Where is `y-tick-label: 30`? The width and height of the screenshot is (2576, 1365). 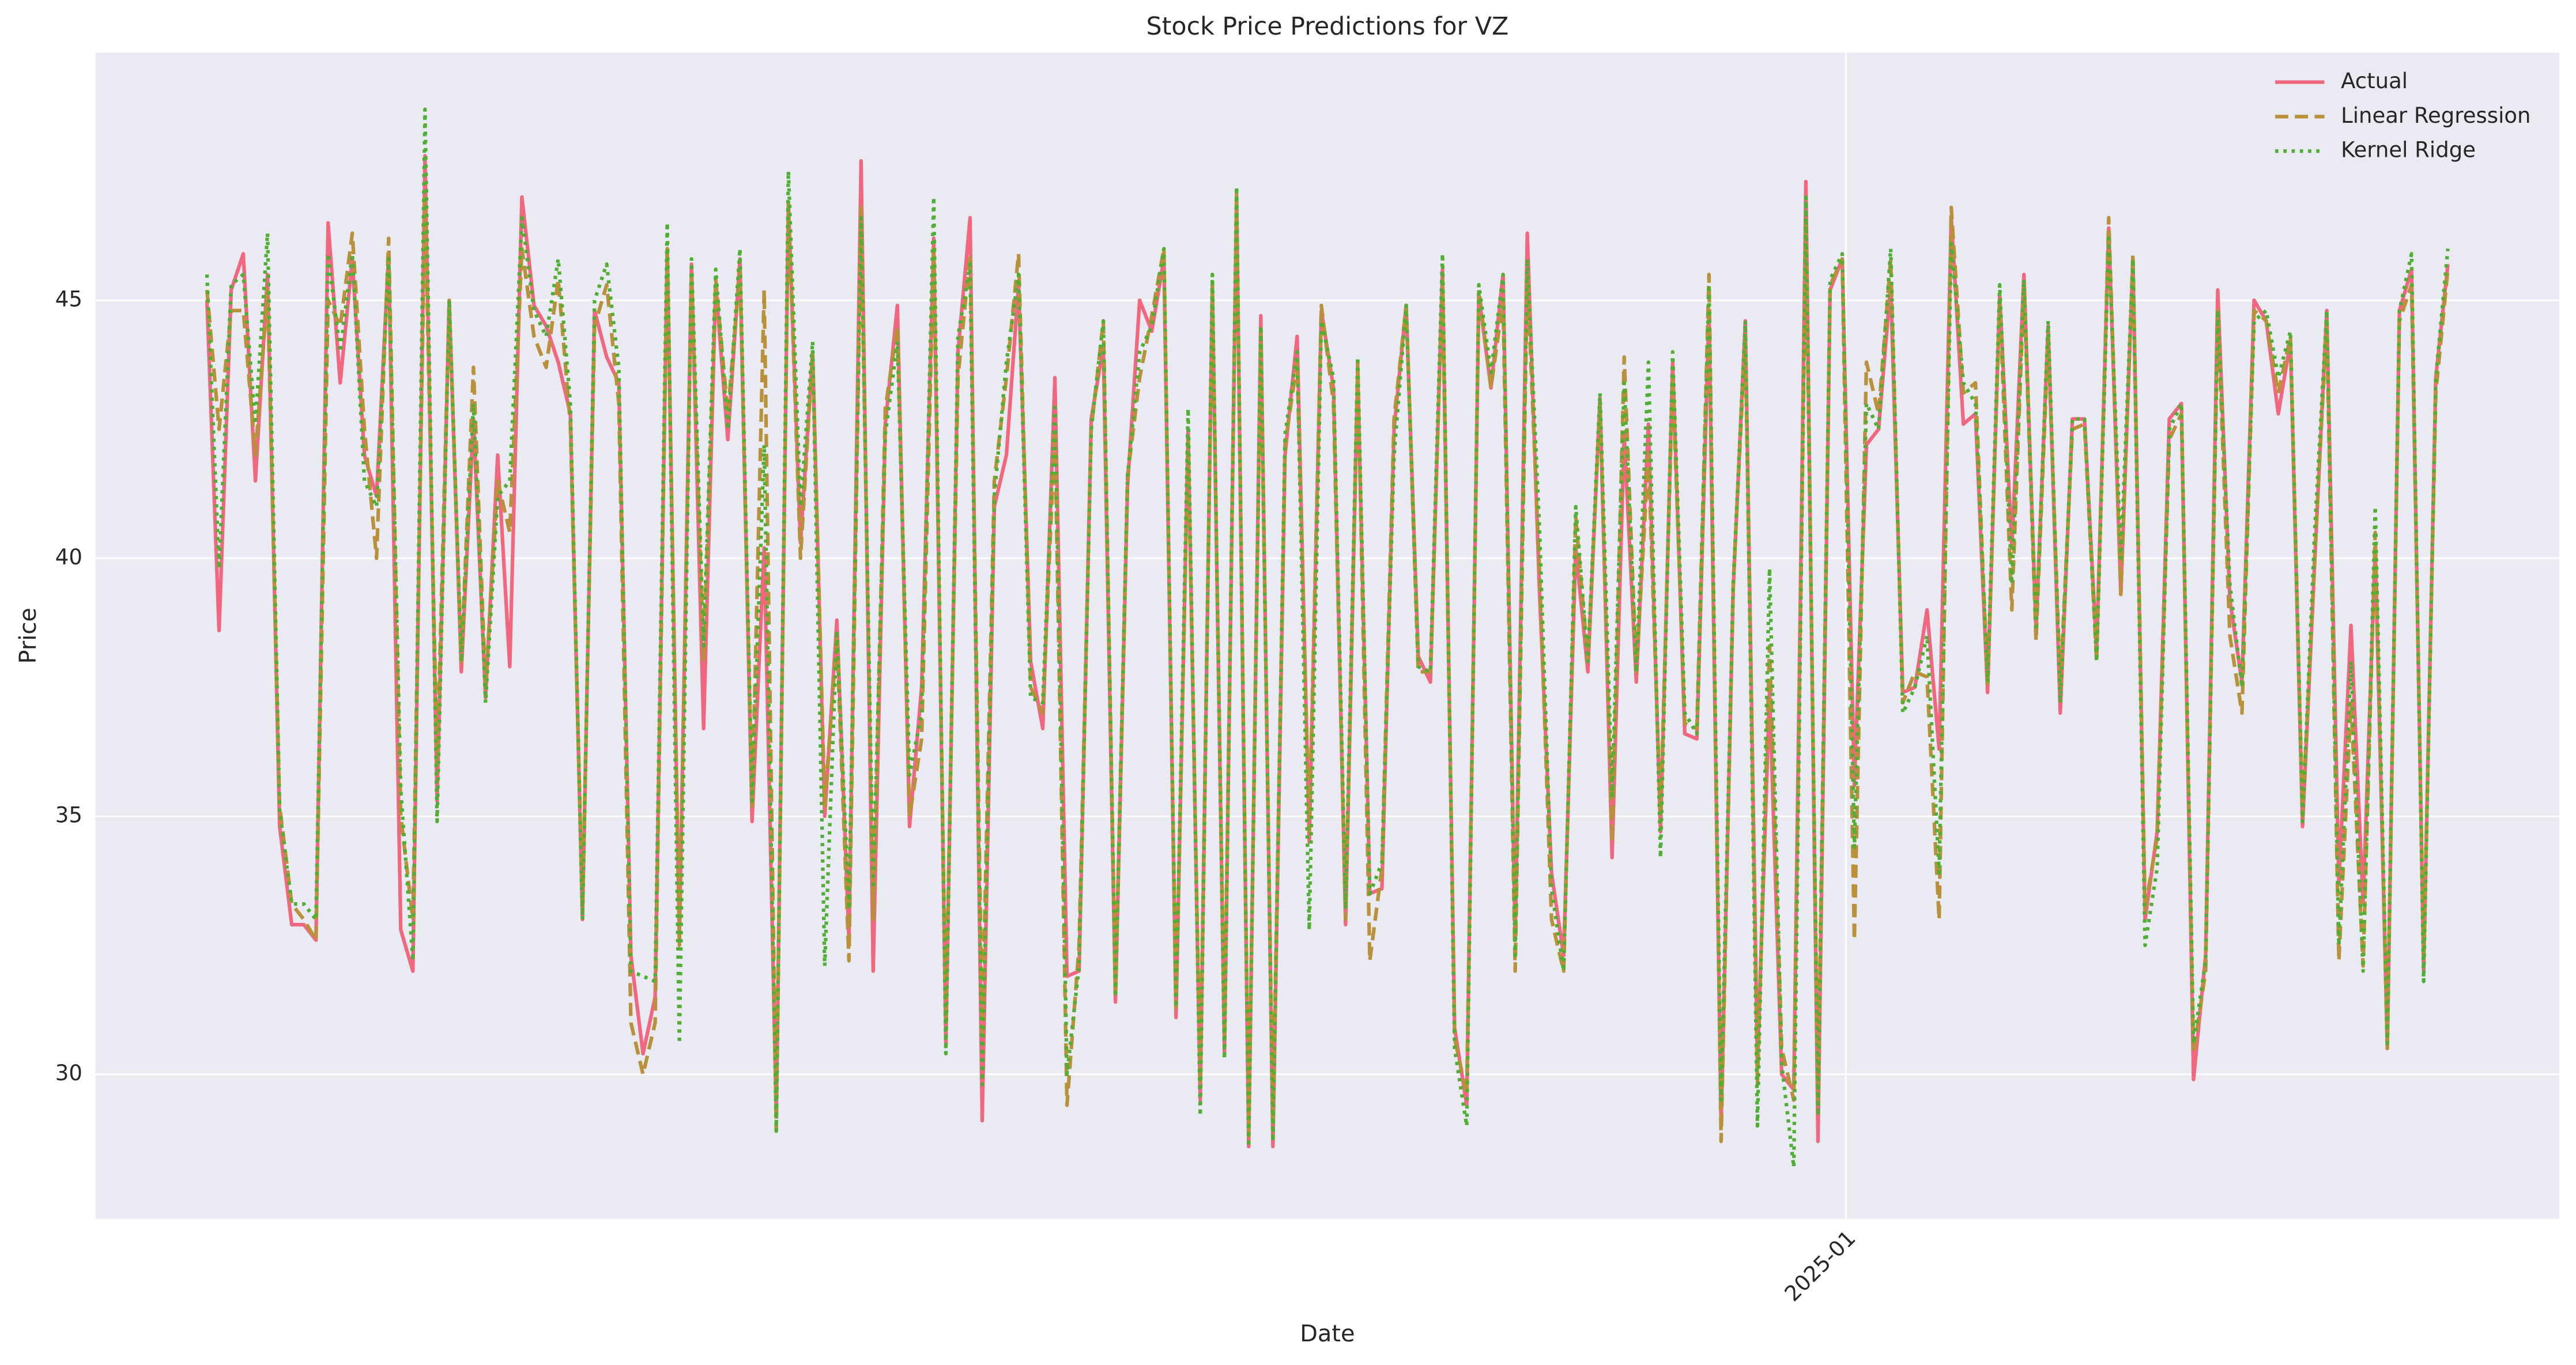
y-tick-label: 30 is located at coordinates (68, 1073).